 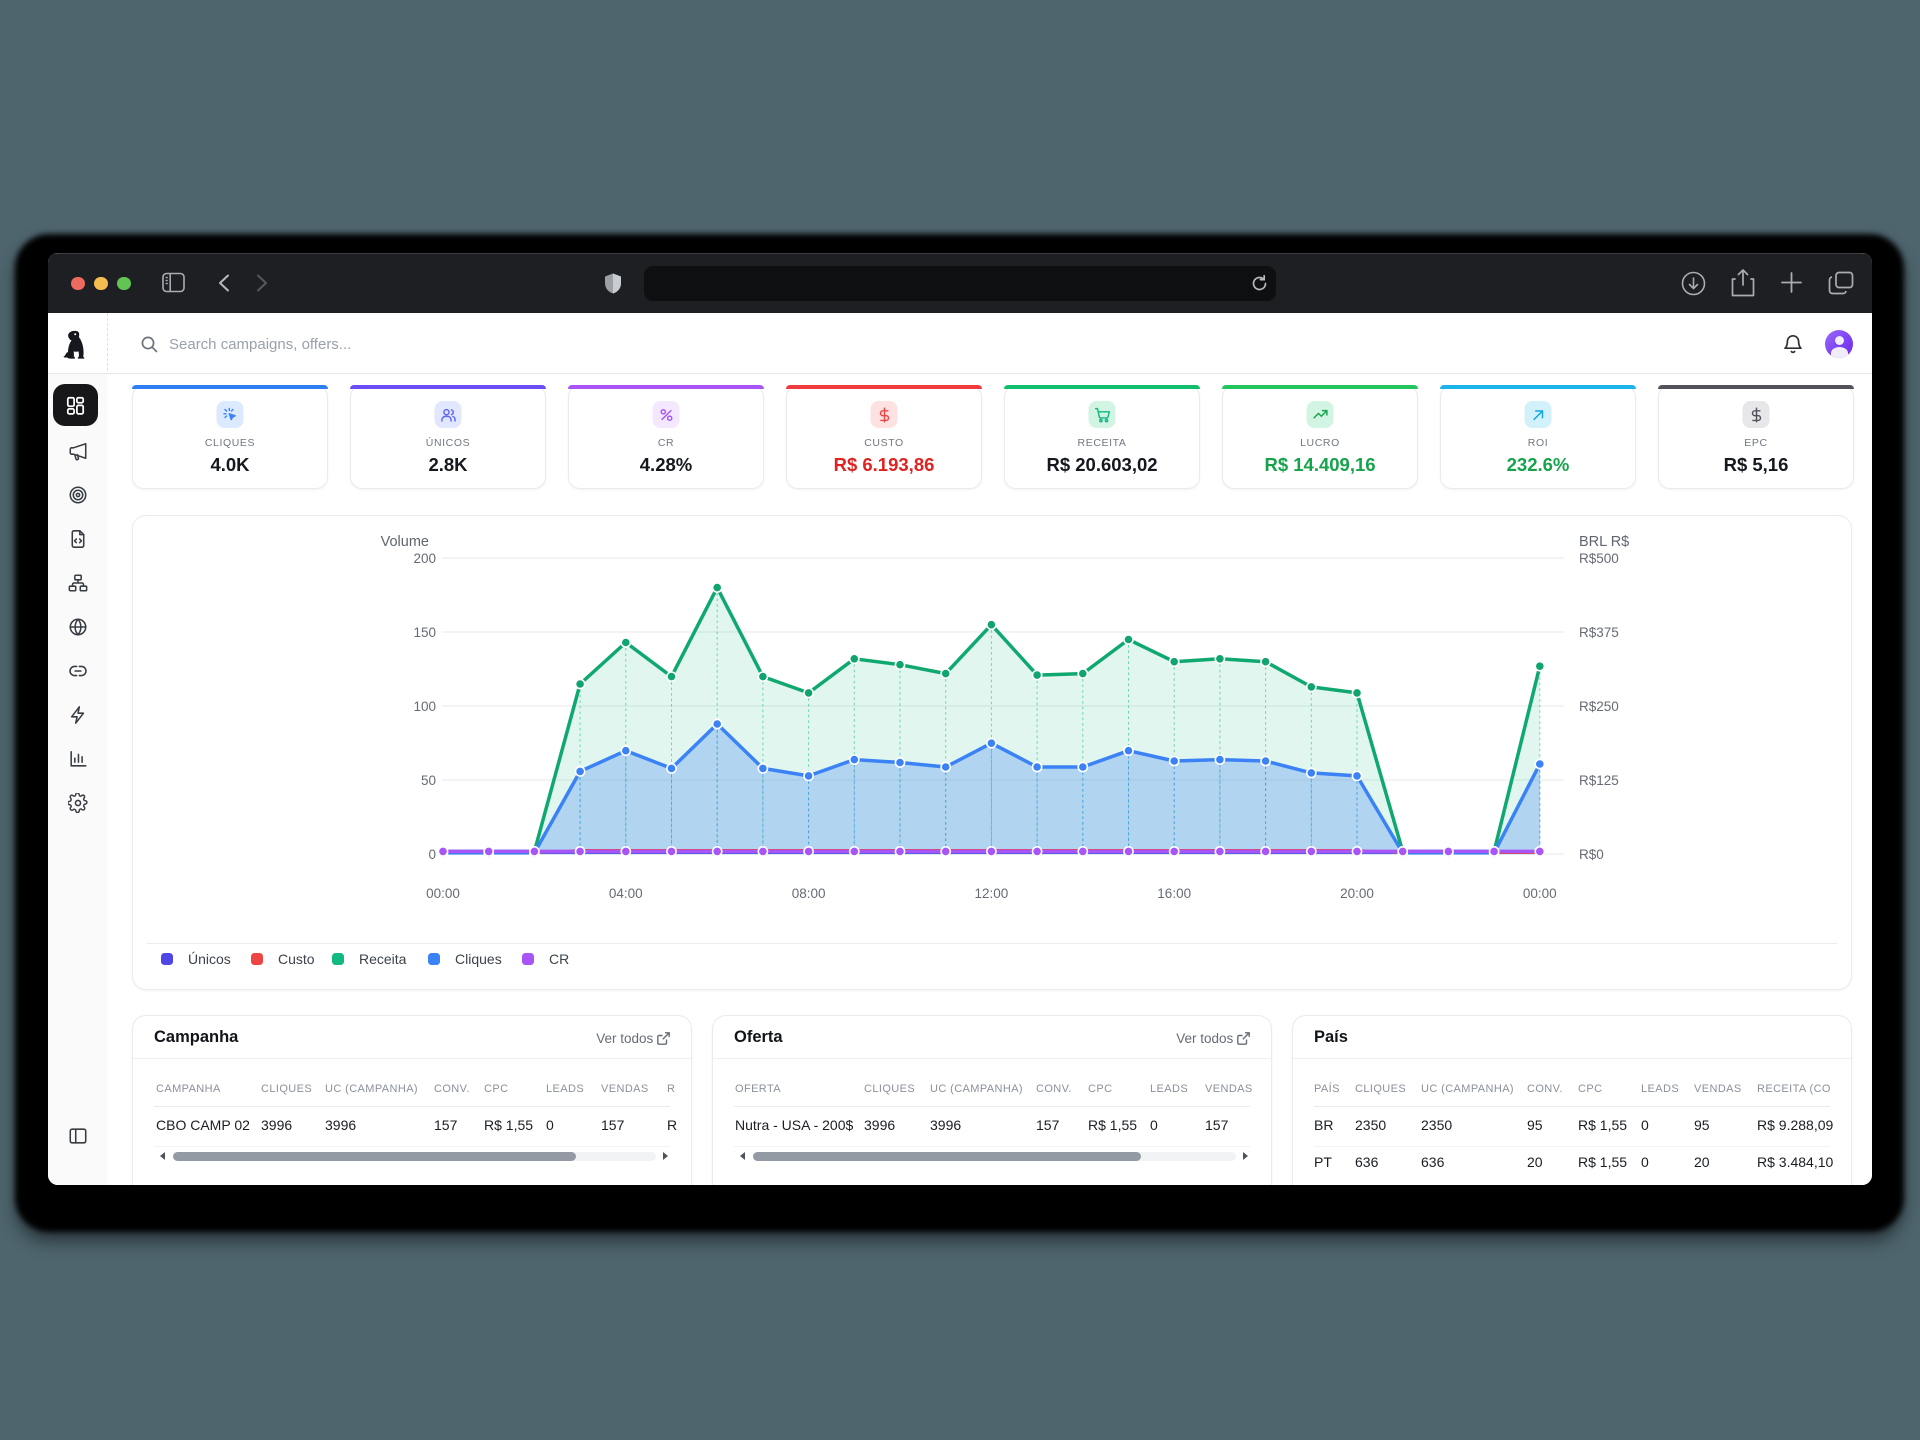 What do you see at coordinates (1599, 706) in the screenshot?
I see `svg-text: R$250` at bounding box center [1599, 706].